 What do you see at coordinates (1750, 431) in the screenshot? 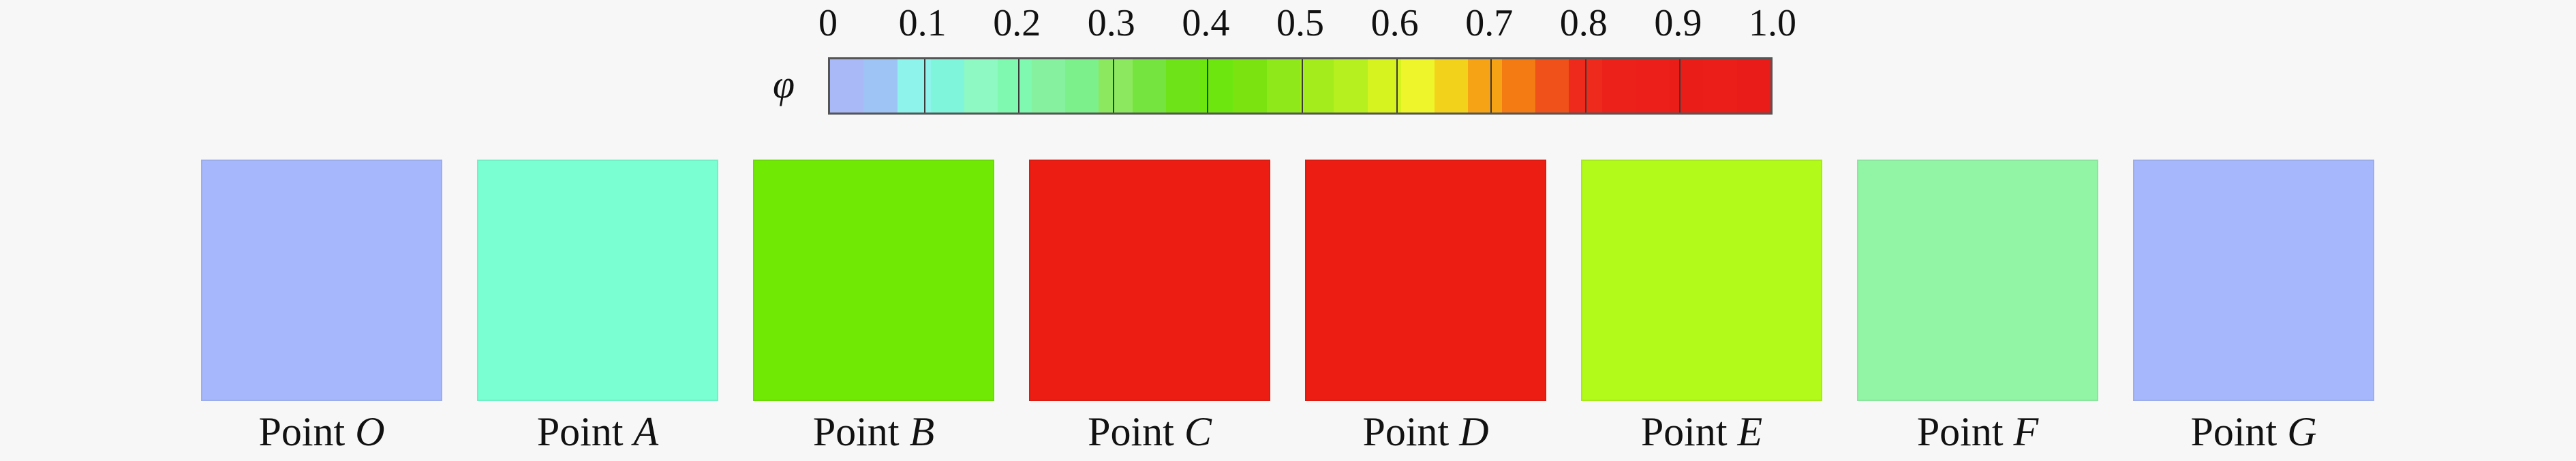
I see `point-label-letter: E` at bounding box center [1750, 431].